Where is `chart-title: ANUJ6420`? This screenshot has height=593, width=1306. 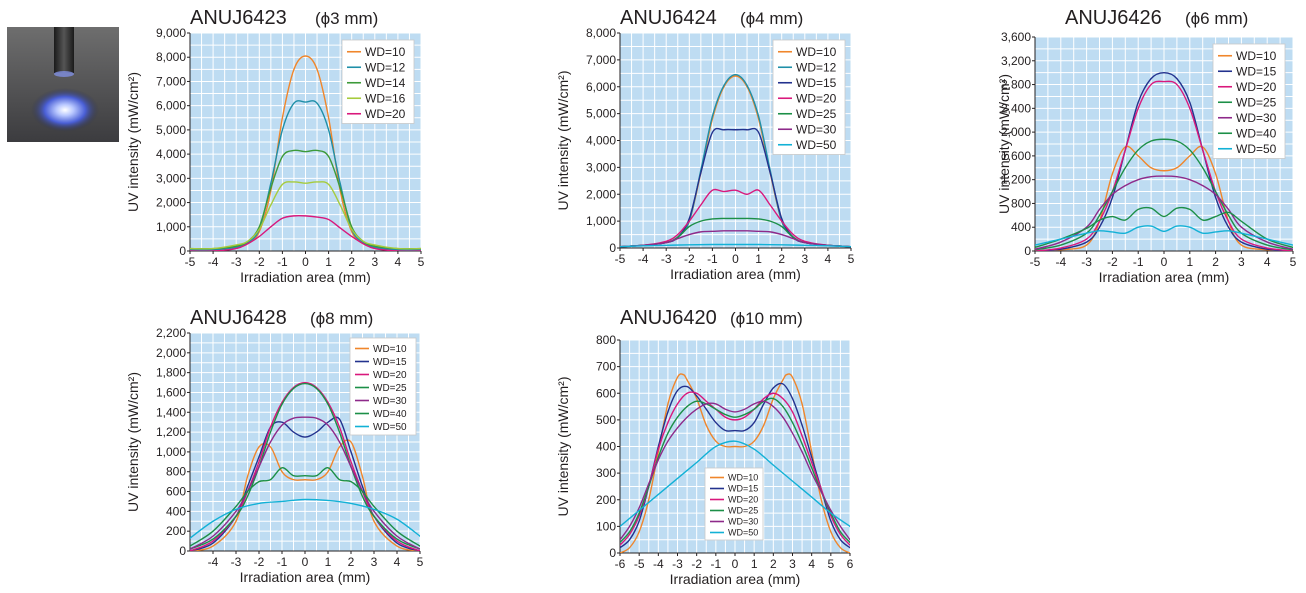
chart-title: ANUJ6420 is located at coordinates (668, 318).